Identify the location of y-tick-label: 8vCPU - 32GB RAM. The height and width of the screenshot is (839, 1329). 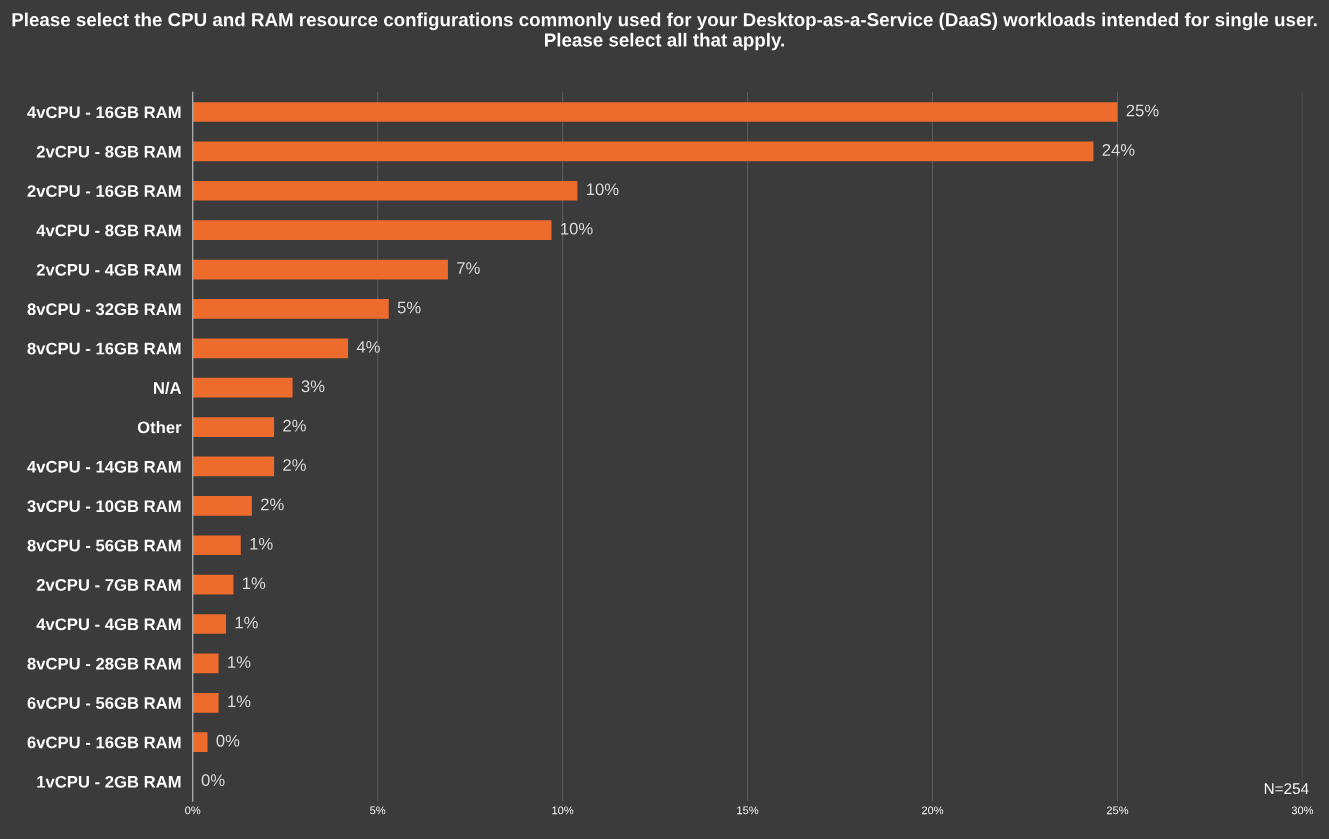
(104, 309).